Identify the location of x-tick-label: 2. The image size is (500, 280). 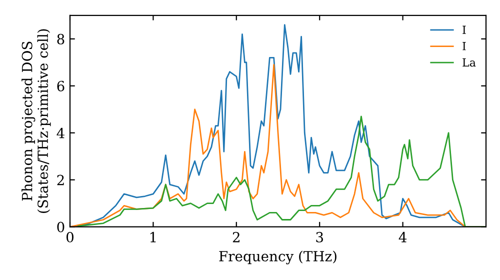
(236, 237).